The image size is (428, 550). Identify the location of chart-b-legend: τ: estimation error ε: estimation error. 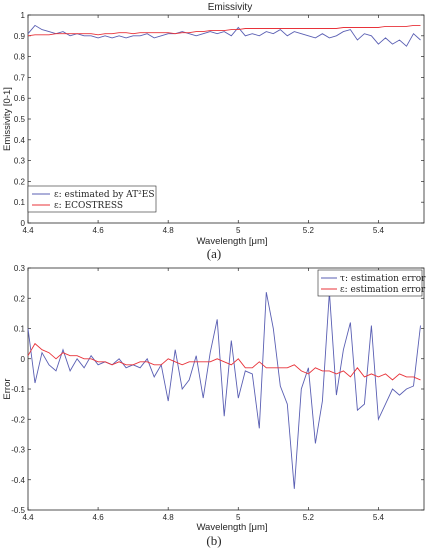
(371, 283).